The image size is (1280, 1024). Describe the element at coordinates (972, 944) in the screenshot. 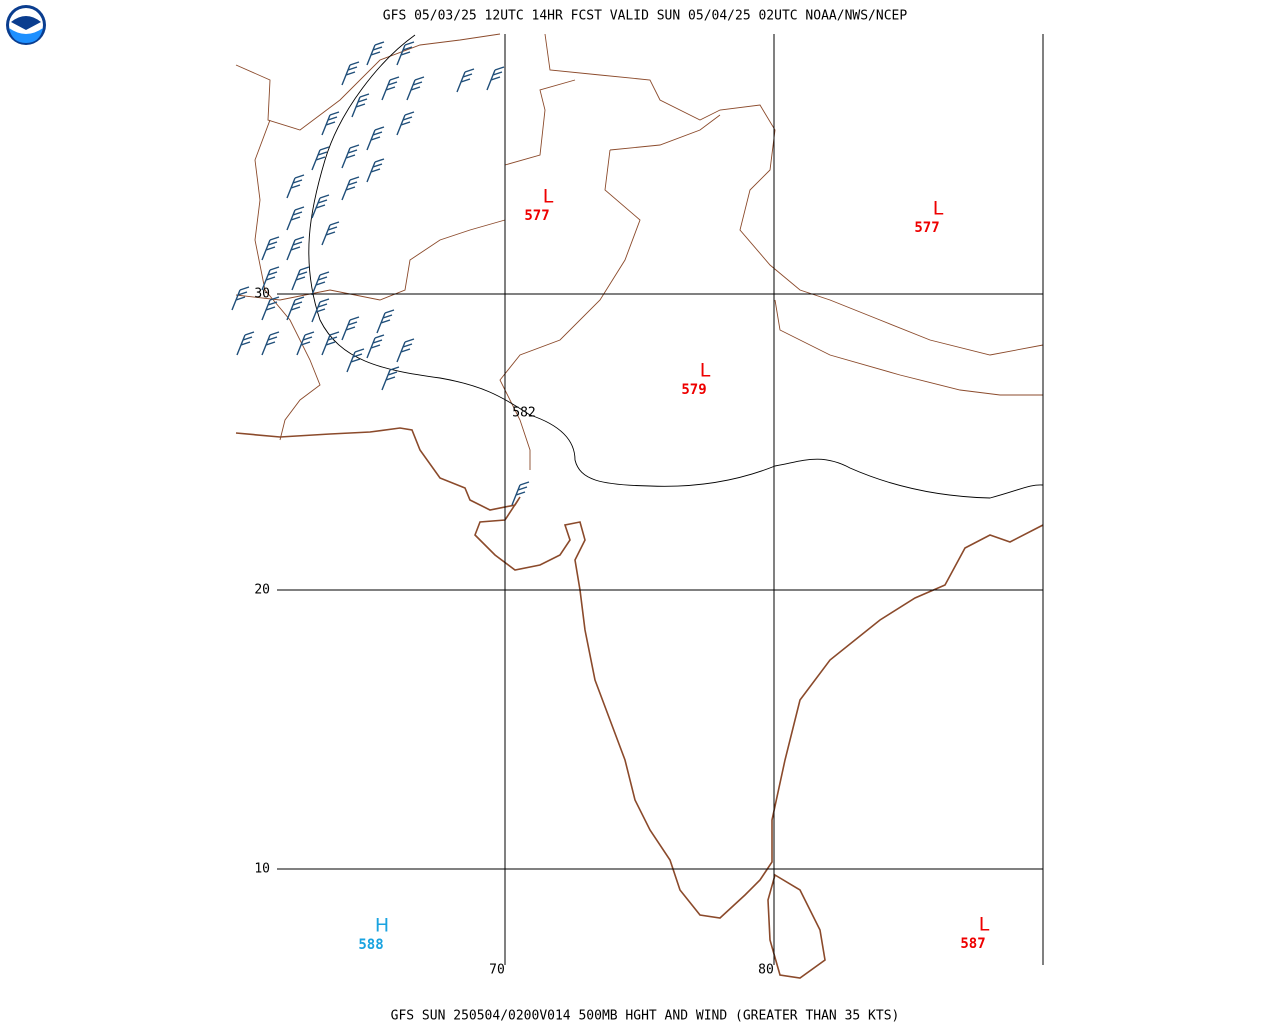

I see `center-value: 587` at that location.